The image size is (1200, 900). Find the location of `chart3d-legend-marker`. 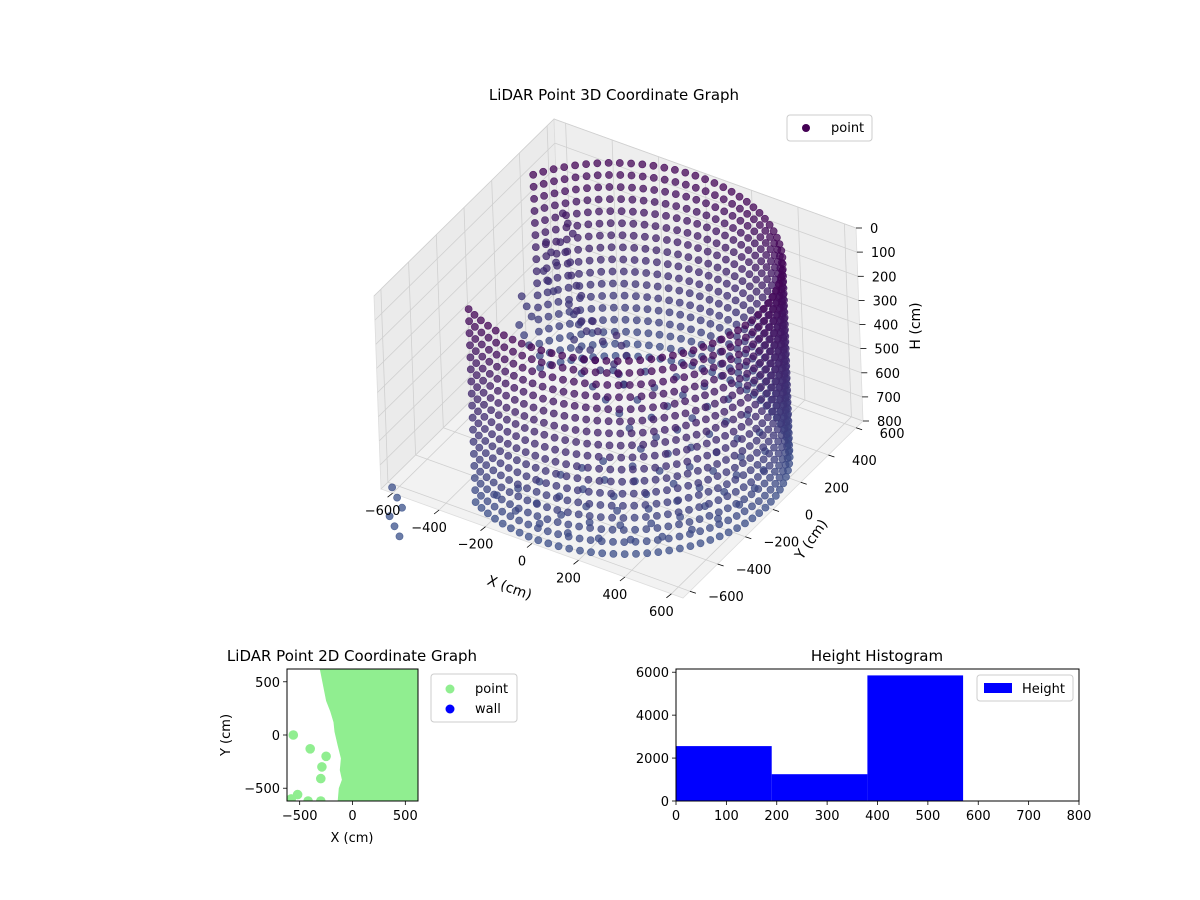

chart3d-legend-marker is located at coordinates (806, 128).